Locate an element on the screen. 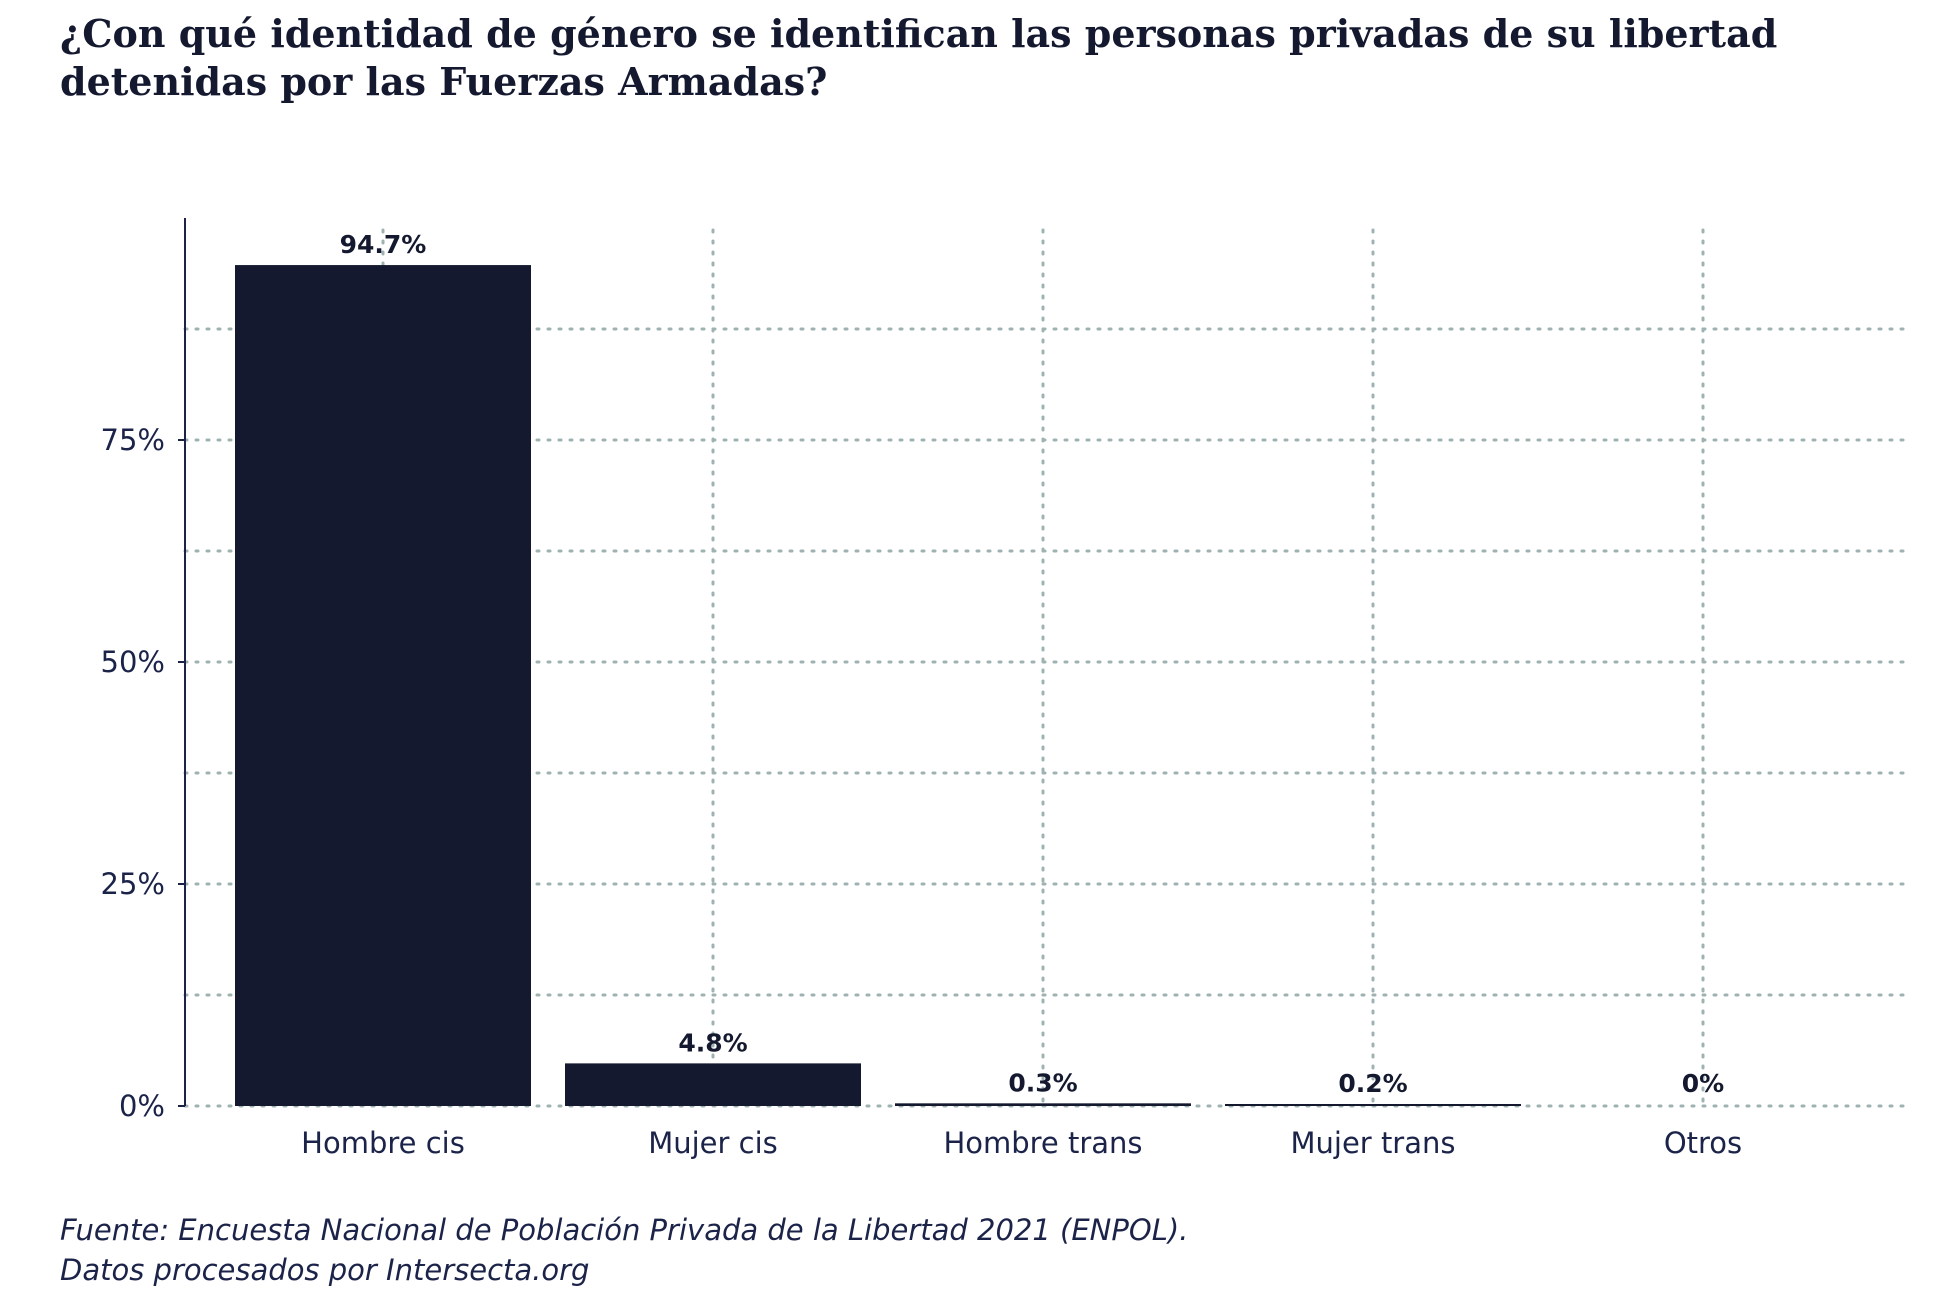 The image size is (1948, 1299). data-label: 0.3% is located at coordinates (1042, 1082).